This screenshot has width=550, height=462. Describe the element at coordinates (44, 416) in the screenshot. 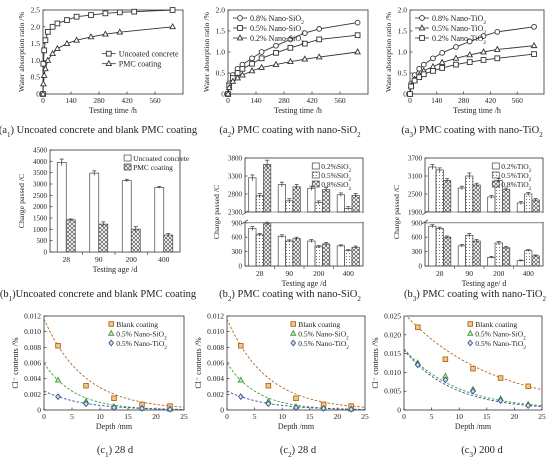

I see `x-tick-label: 0` at that location.